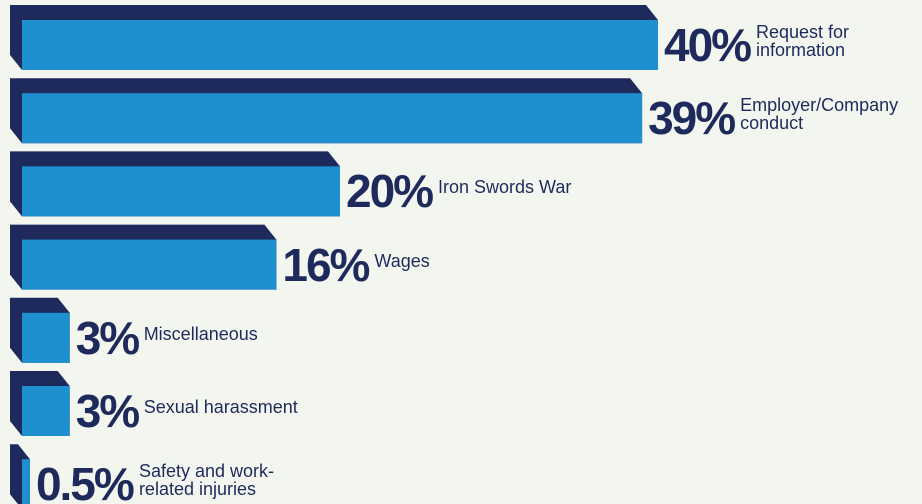 This screenshot has height=504, width=922. What do you see at coordinates (803, 41) in the screenshot?
I see `category-label: Request for information` at bounding box center [803, 41].